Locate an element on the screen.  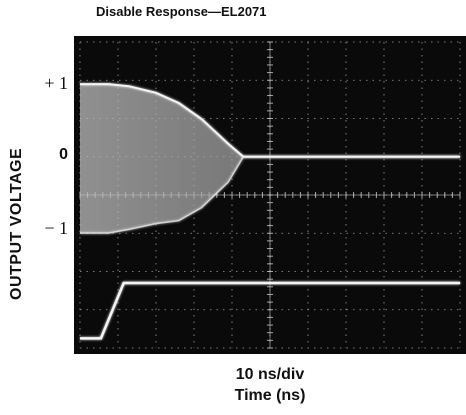
y-tick-label: − 1 is located at coordinates (56, 228).